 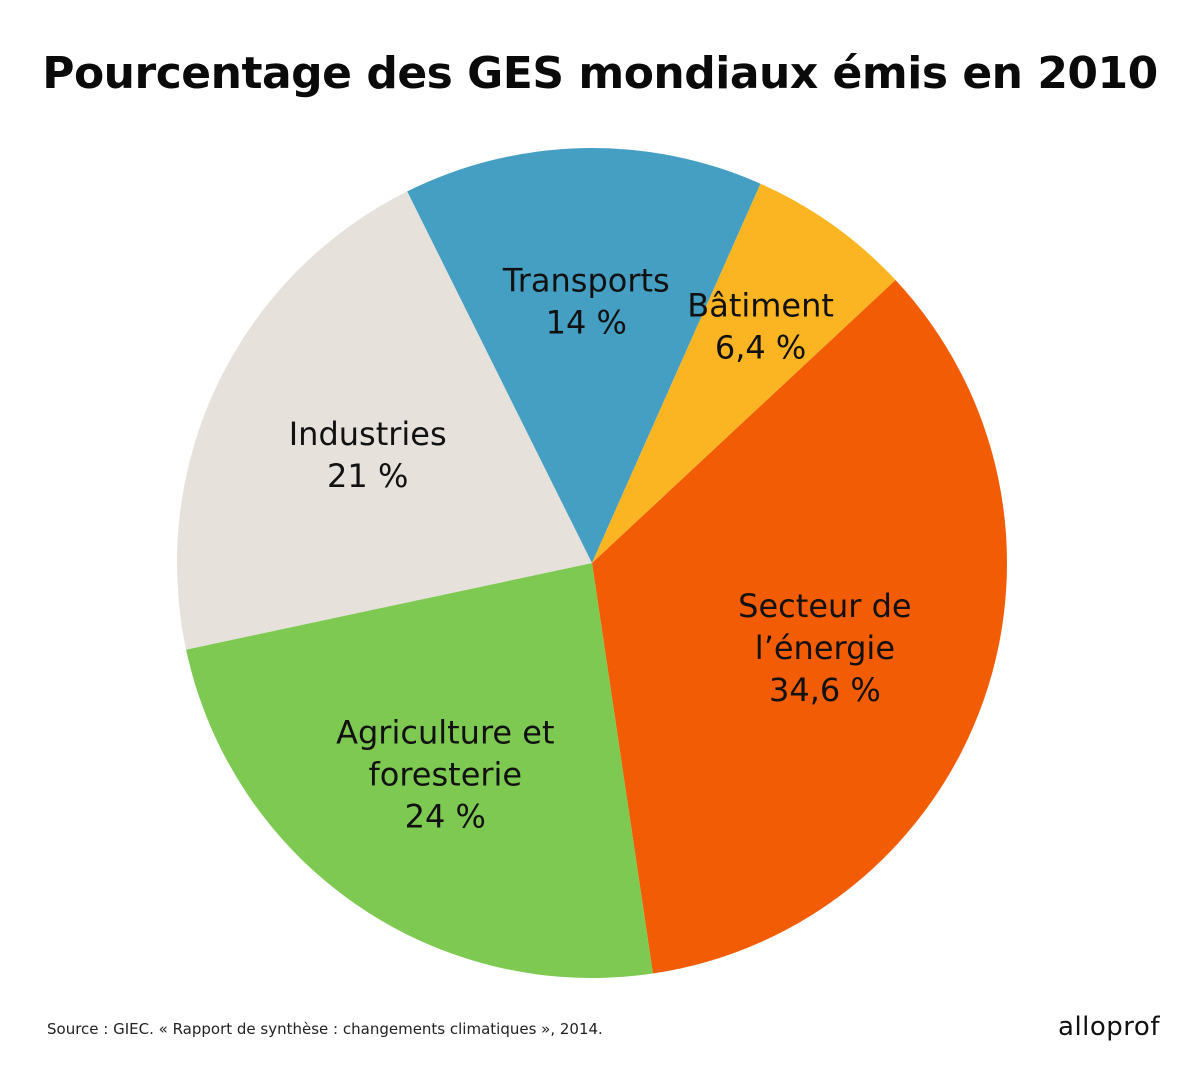 I want to click on pie-label: Industries 21 %, so click(x=368, y=455).